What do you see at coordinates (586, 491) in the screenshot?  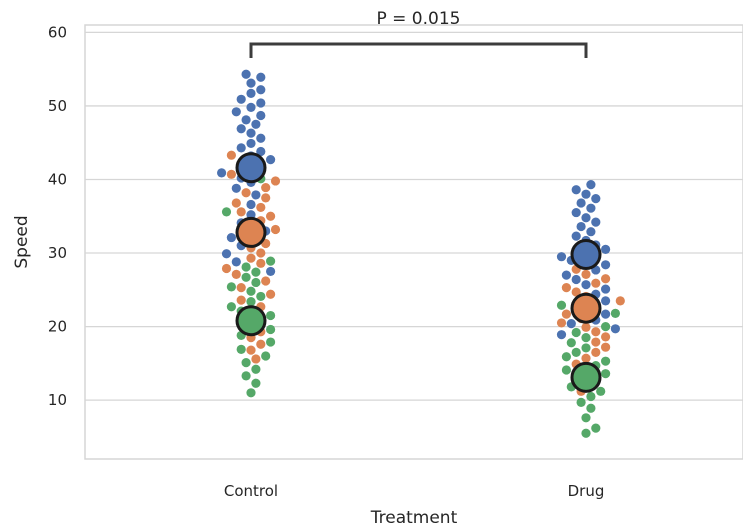 I see `x-tick-label: Drug` at bounding box center [586, 491].